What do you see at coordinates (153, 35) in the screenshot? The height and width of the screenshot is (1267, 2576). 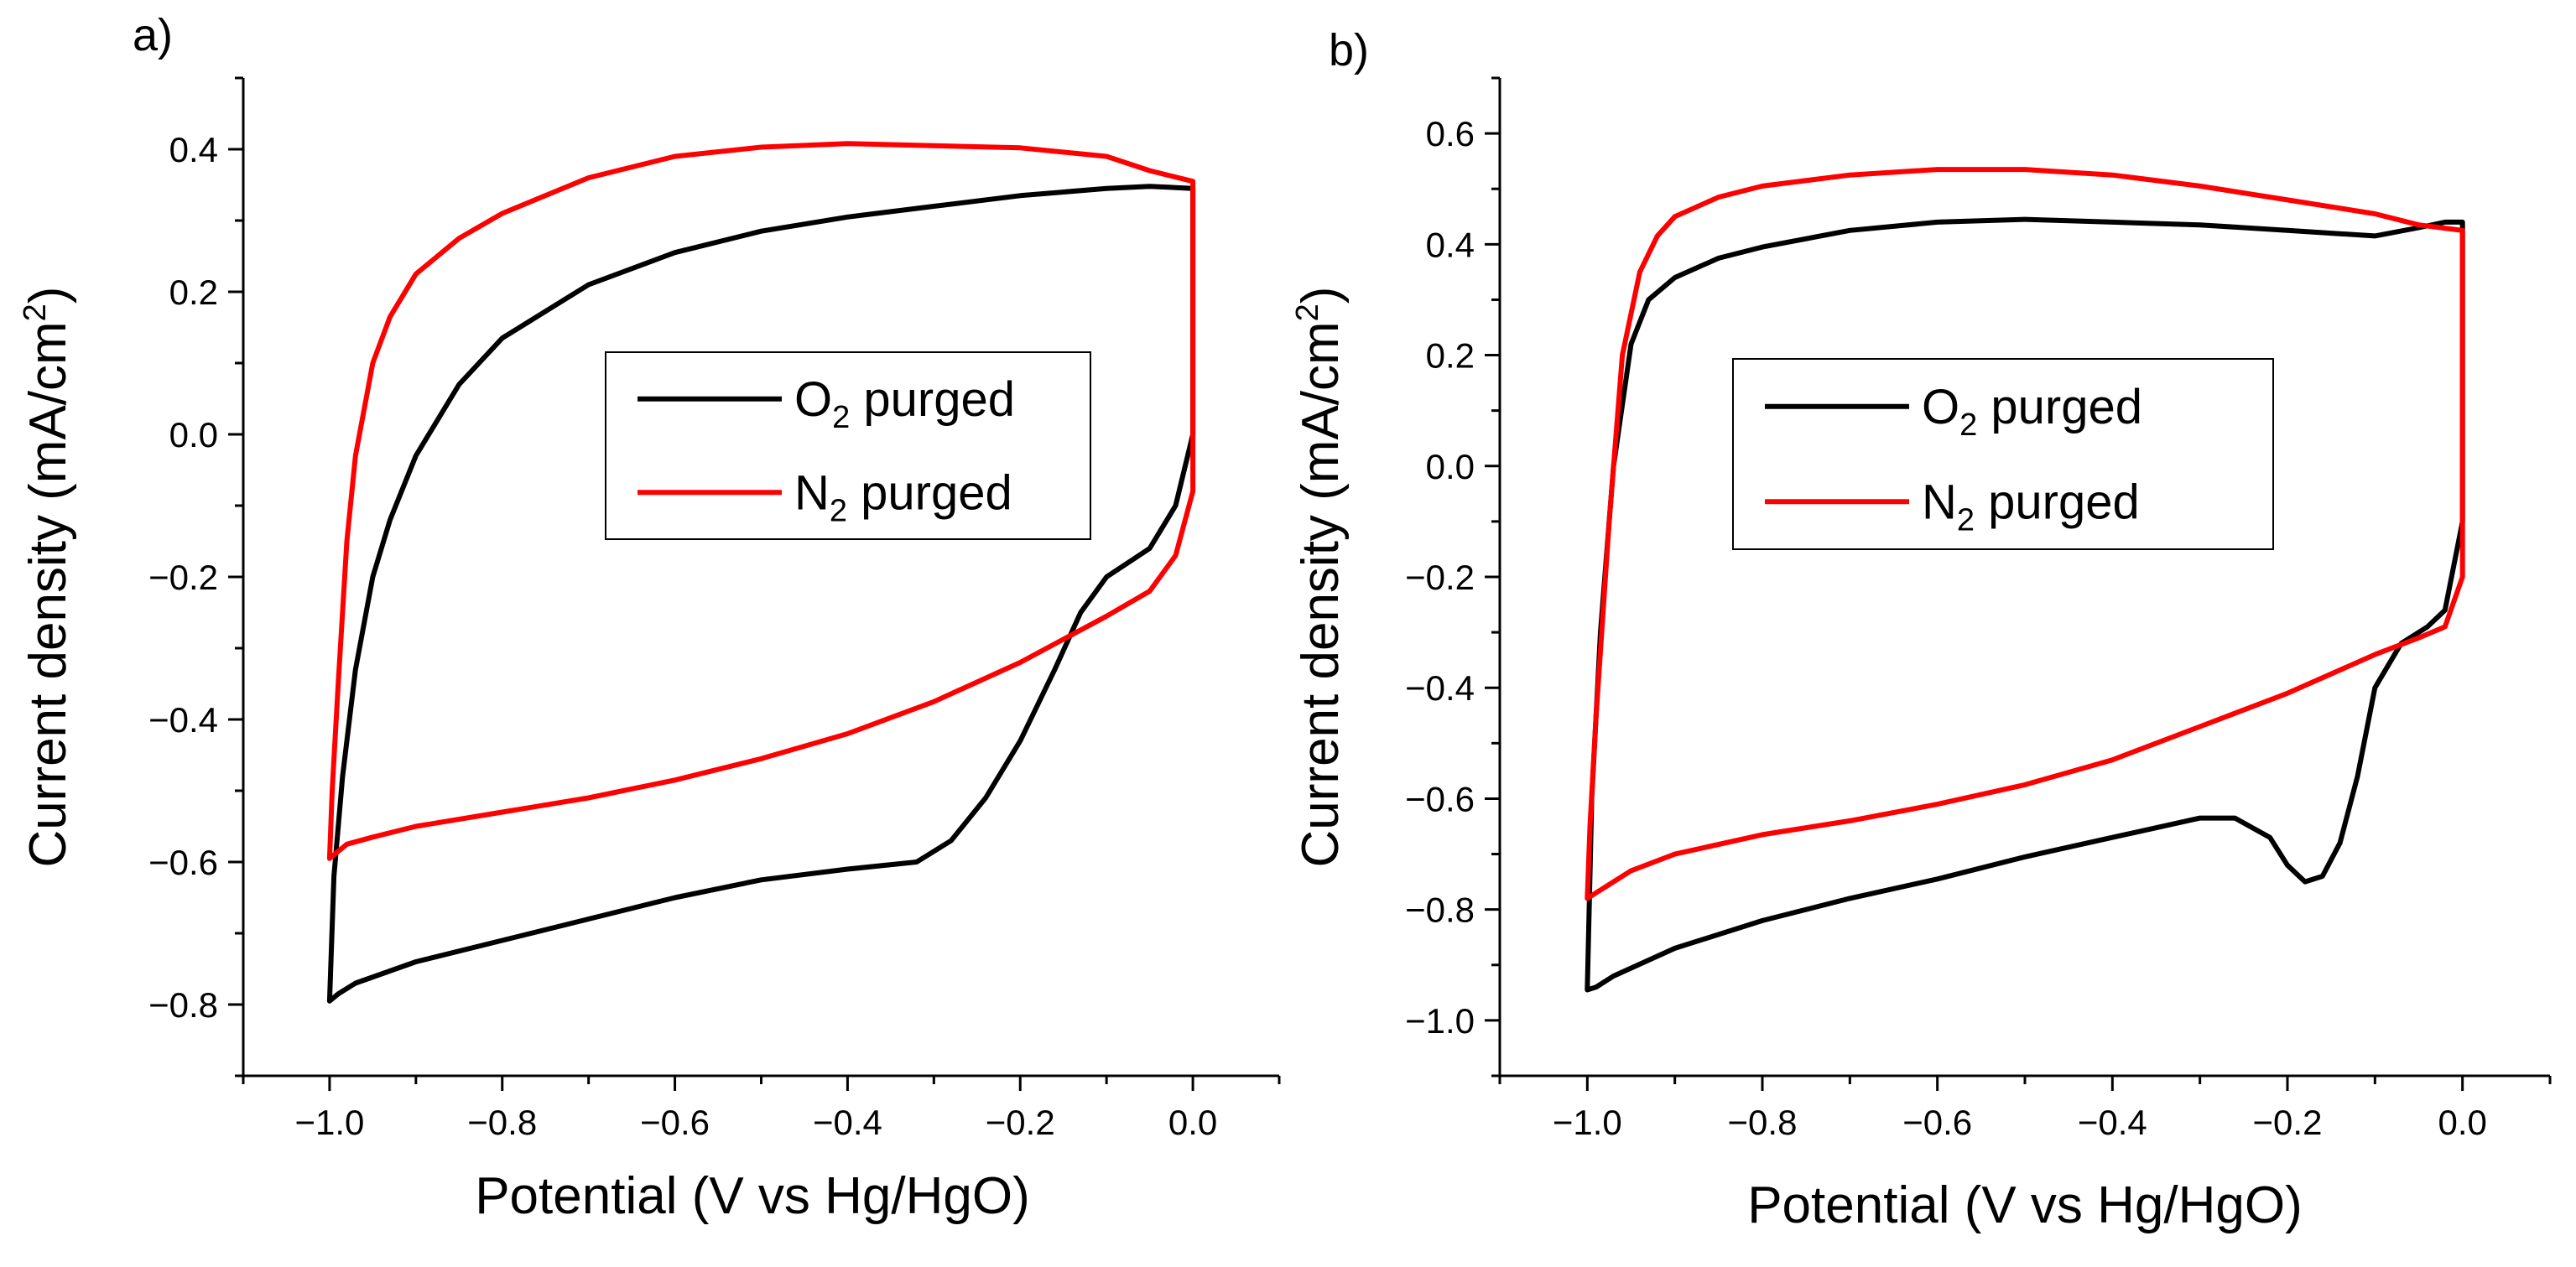 I see `panel-label: a)` at bounding box center [153, 35].